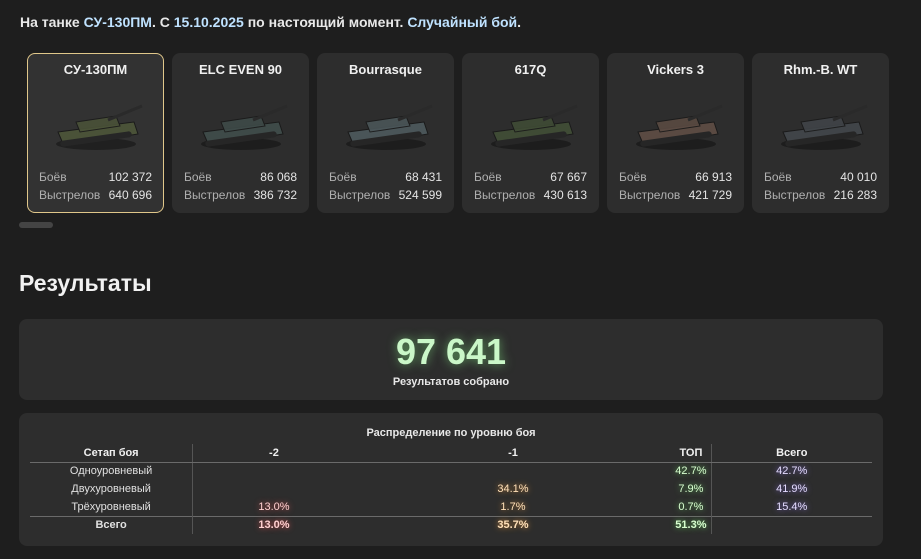  Describe the element at coordinates (278, 177) in the screenshot. I see `battles-value: 86 068` at that location.